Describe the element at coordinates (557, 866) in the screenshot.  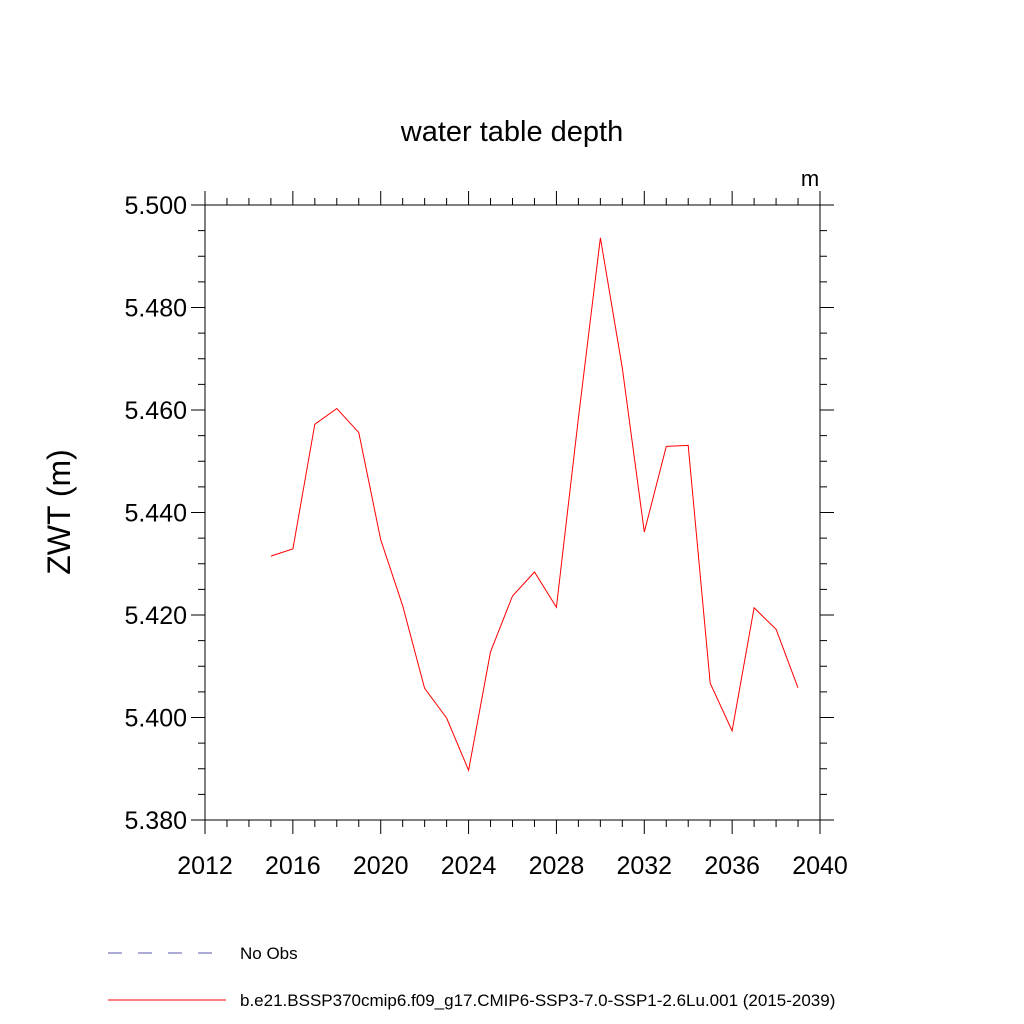
I see `x-tick-label: 2028` at that location.